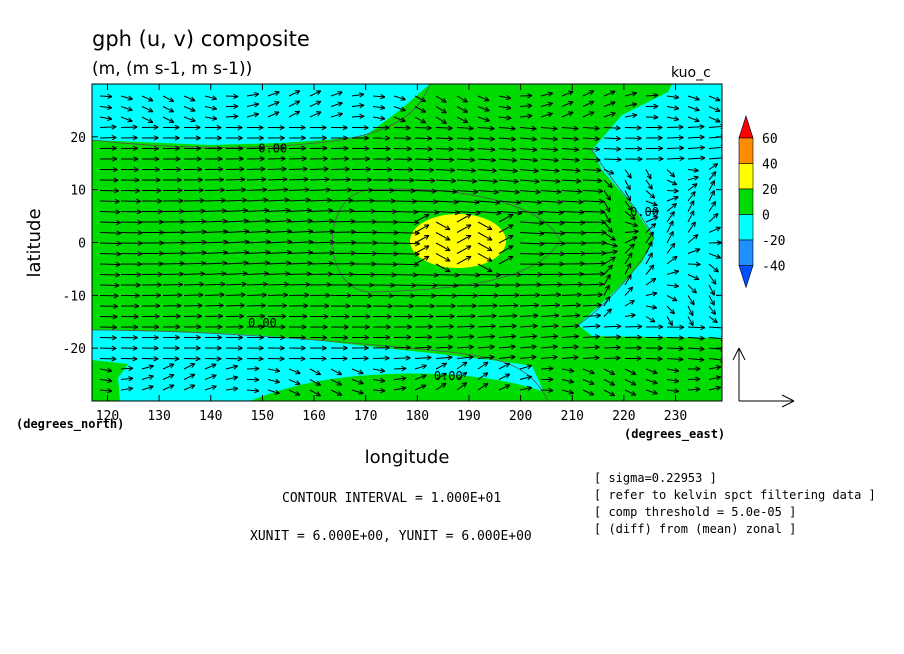  I want to click on y-tick-label: -10, so click(74, 296).